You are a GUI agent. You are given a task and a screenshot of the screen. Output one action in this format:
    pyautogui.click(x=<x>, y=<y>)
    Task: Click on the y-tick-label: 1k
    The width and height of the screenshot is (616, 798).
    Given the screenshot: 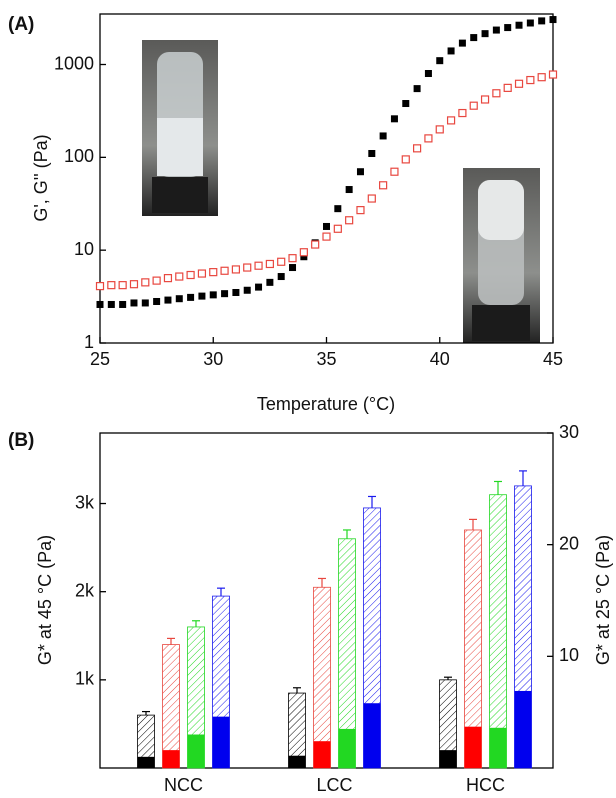 What is the action you would take?
    pyautogui.click(x=85, y=679)
    